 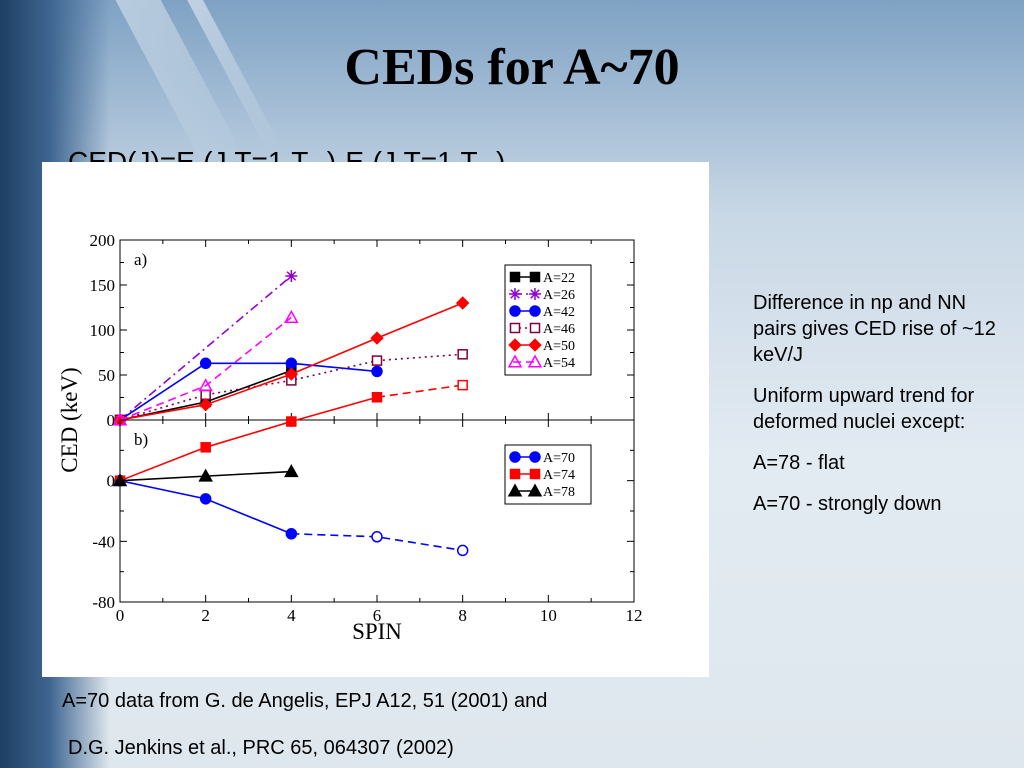 I want to click on legend-box, so click(x=548, y=320).